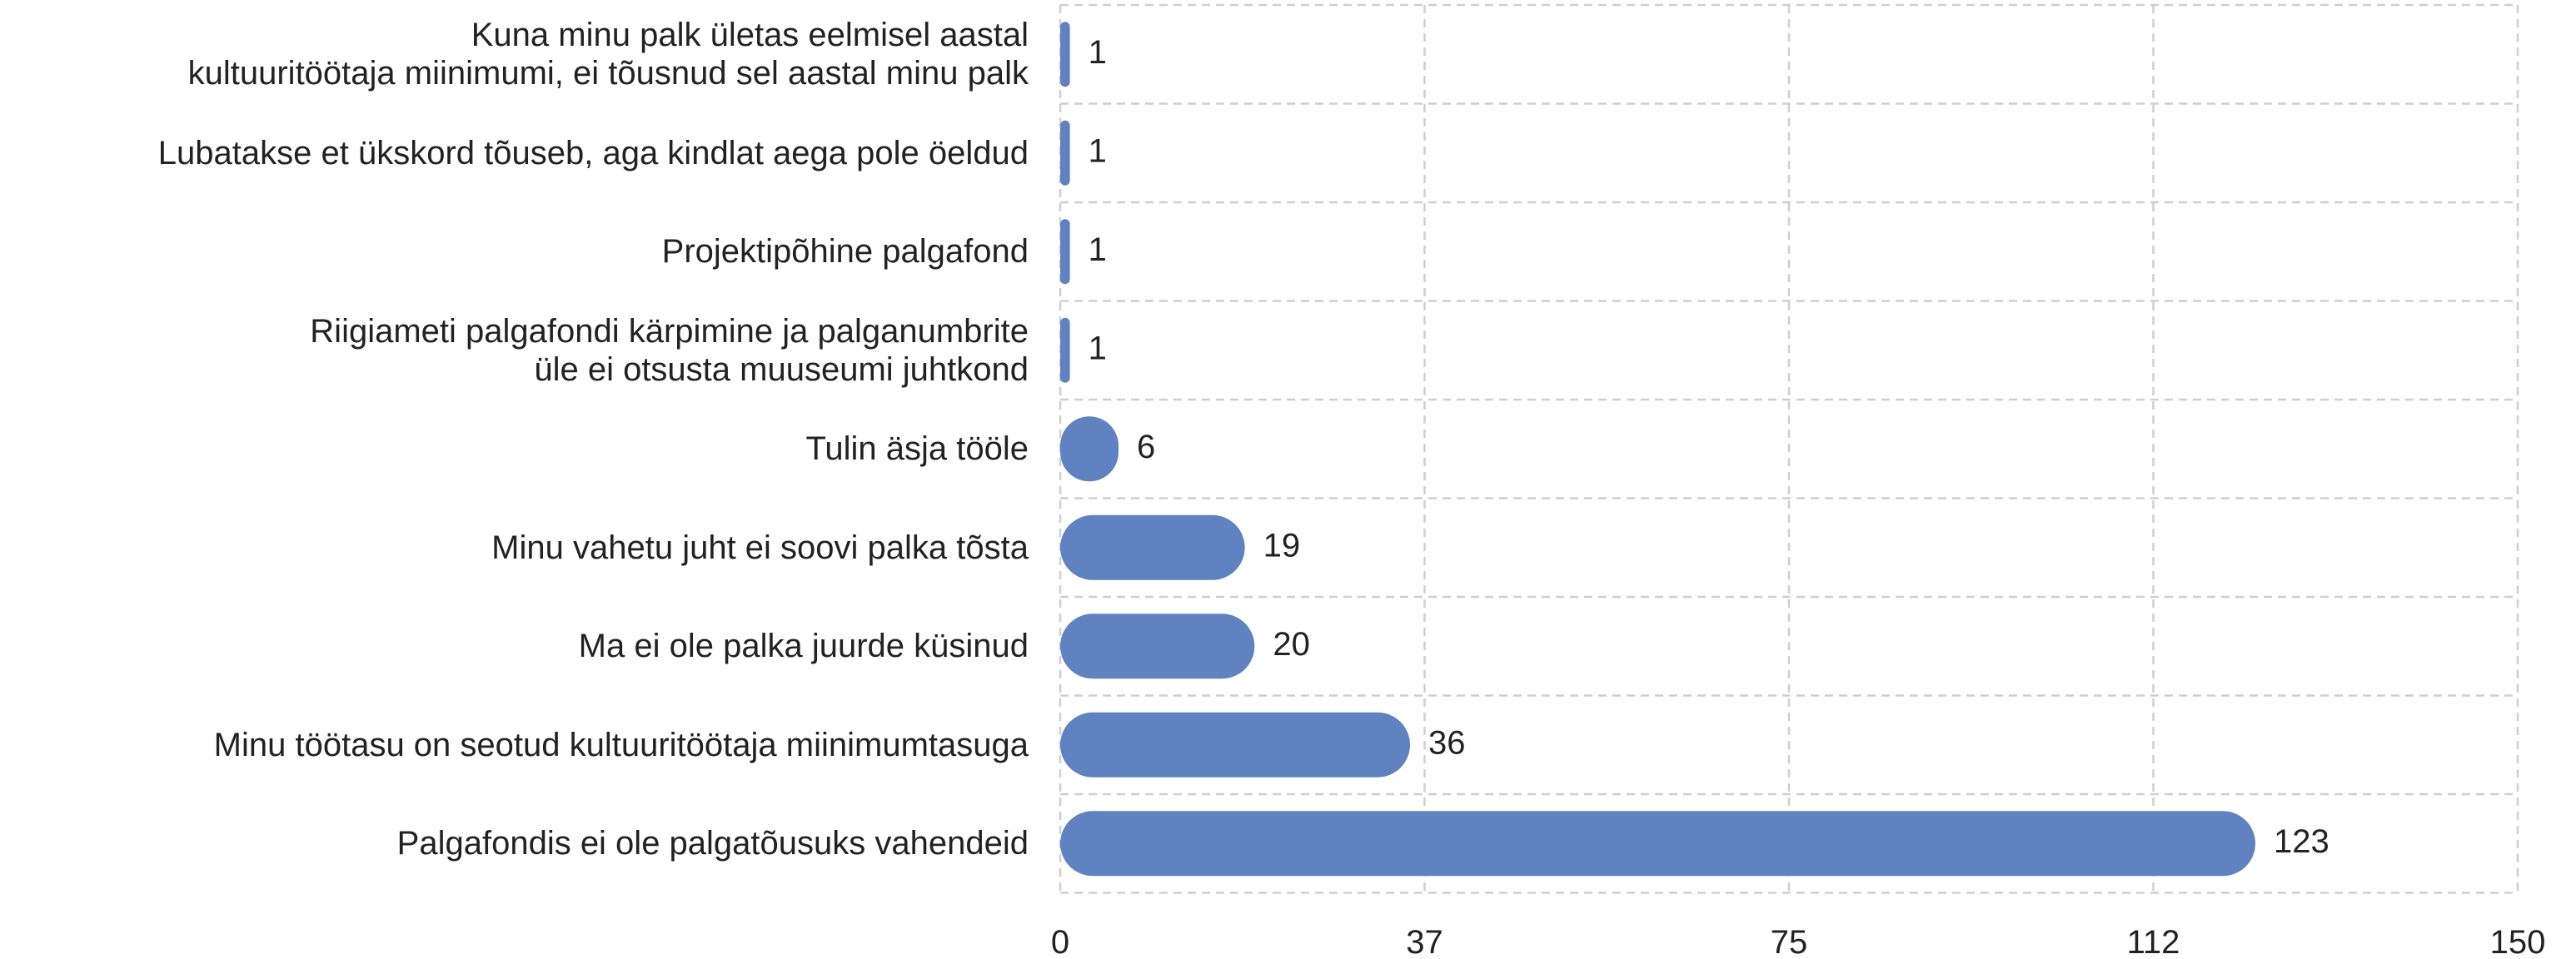 This screenshot has height=959, width=2576. I want to click on value-label: 36, so click(1447, 743).